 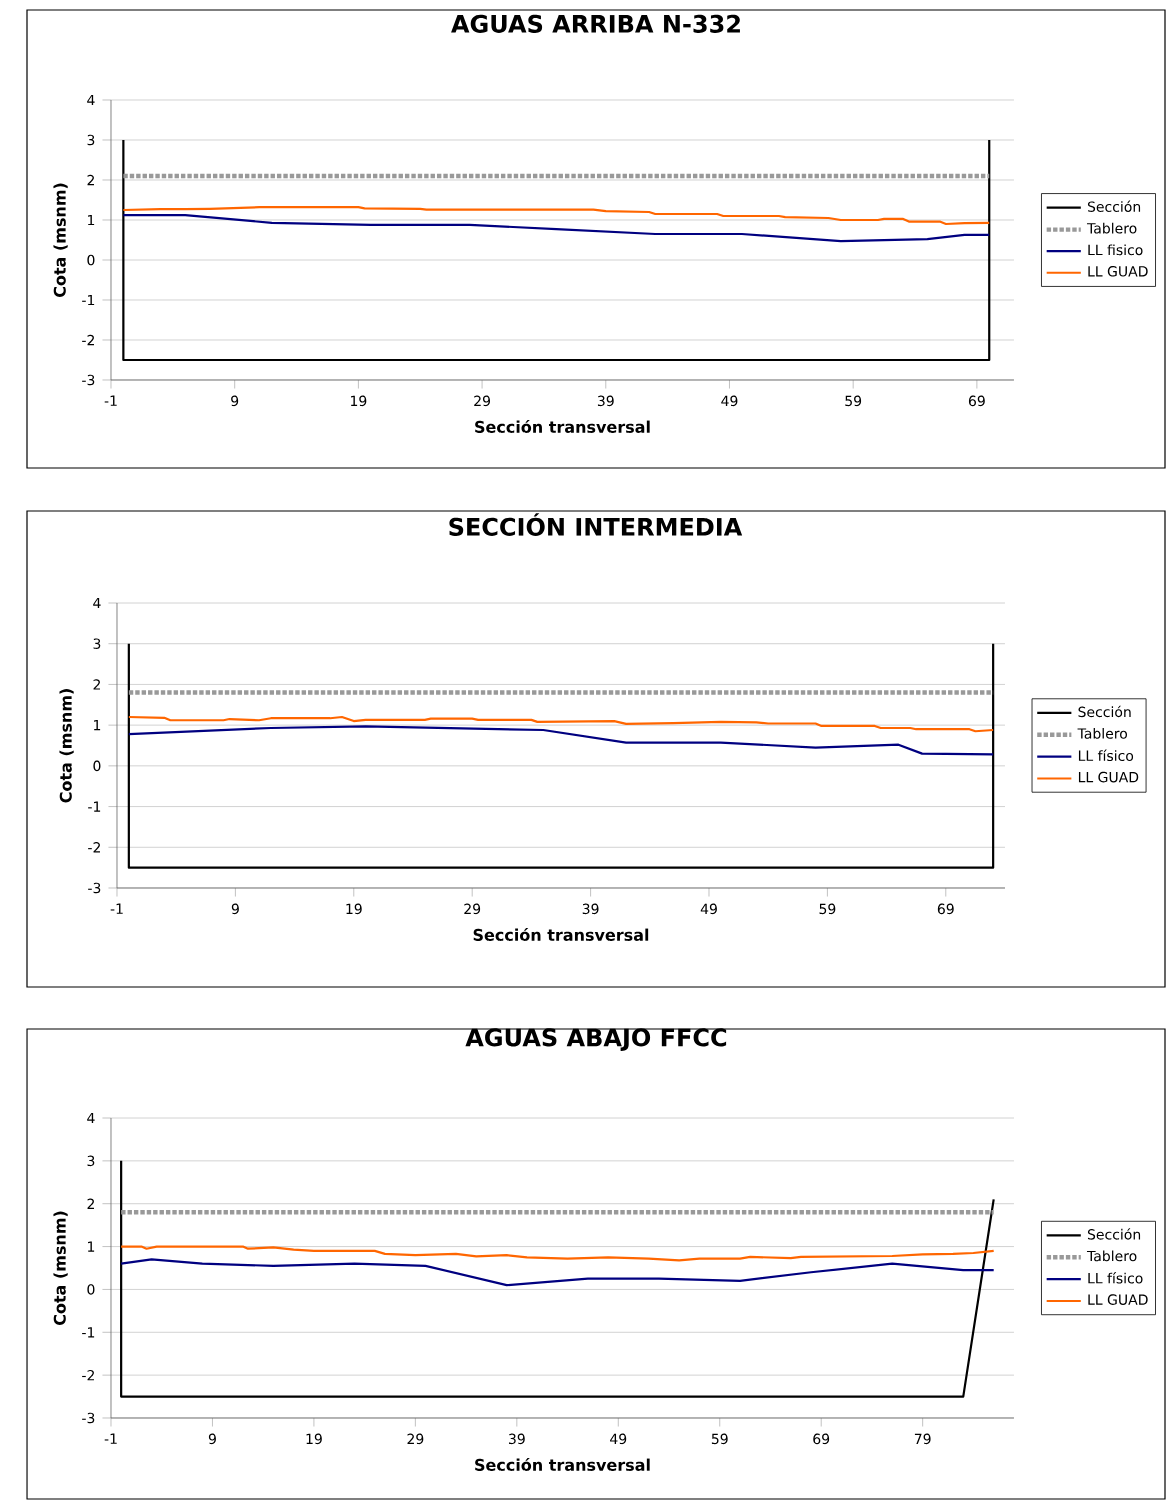 What do you see at coordinates (922, 1439) in the screenshot?
I see `x-tick-label: 79` at bounding box center [922, 1439].